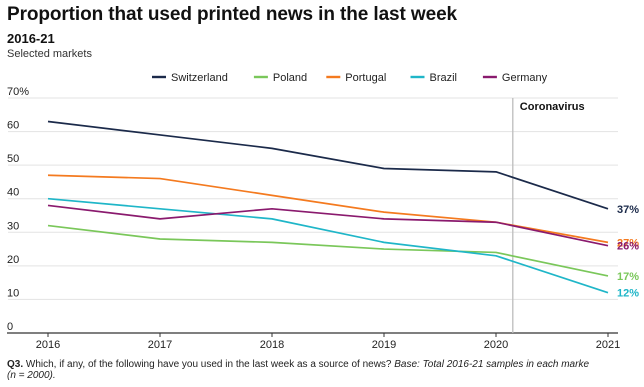  I want to click on legend-label: Poland, so click(290, 78).